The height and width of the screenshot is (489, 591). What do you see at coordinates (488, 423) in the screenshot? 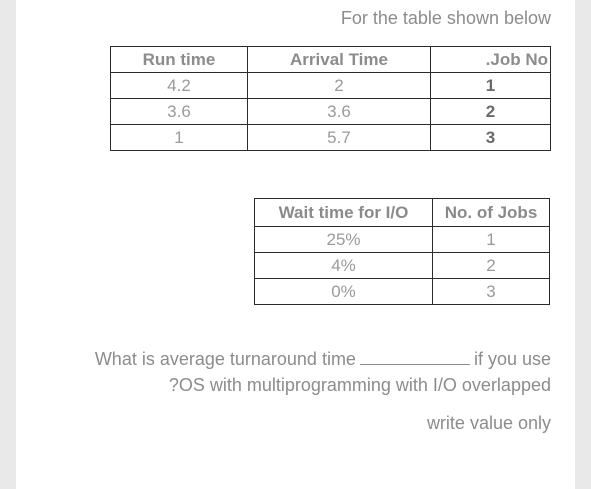
I see `instruction-note: write value only` at bounding box center [488, 423].